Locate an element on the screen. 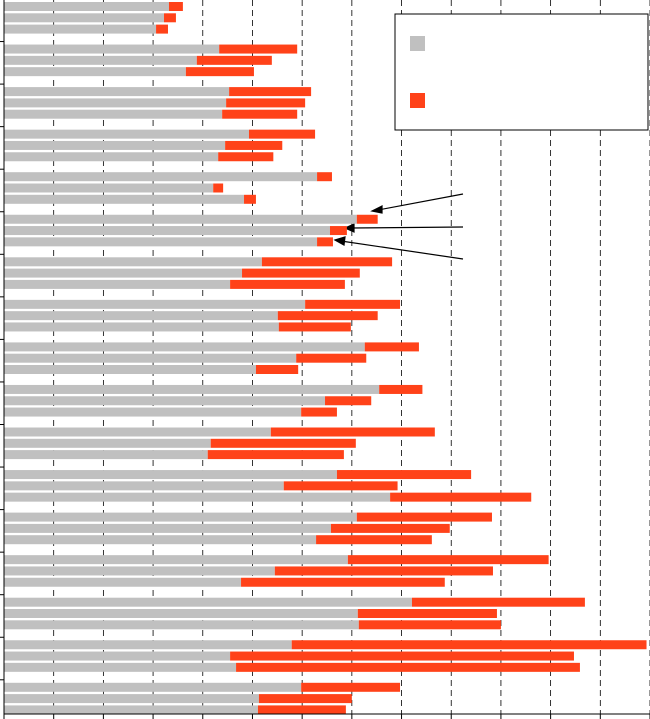 The width and height of the screenshot is (650, 719). annotation-arrows is located at coordinates (398, 226).